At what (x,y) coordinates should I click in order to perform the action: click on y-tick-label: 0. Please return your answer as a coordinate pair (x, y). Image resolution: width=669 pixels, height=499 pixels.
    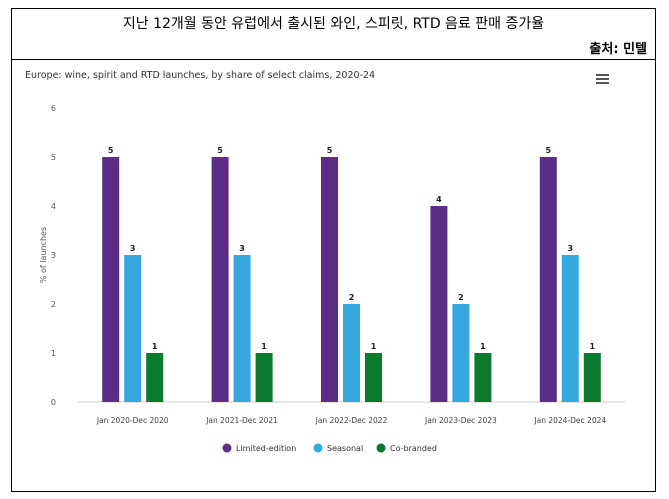
    Looking at the image, I should click on (53, 402).